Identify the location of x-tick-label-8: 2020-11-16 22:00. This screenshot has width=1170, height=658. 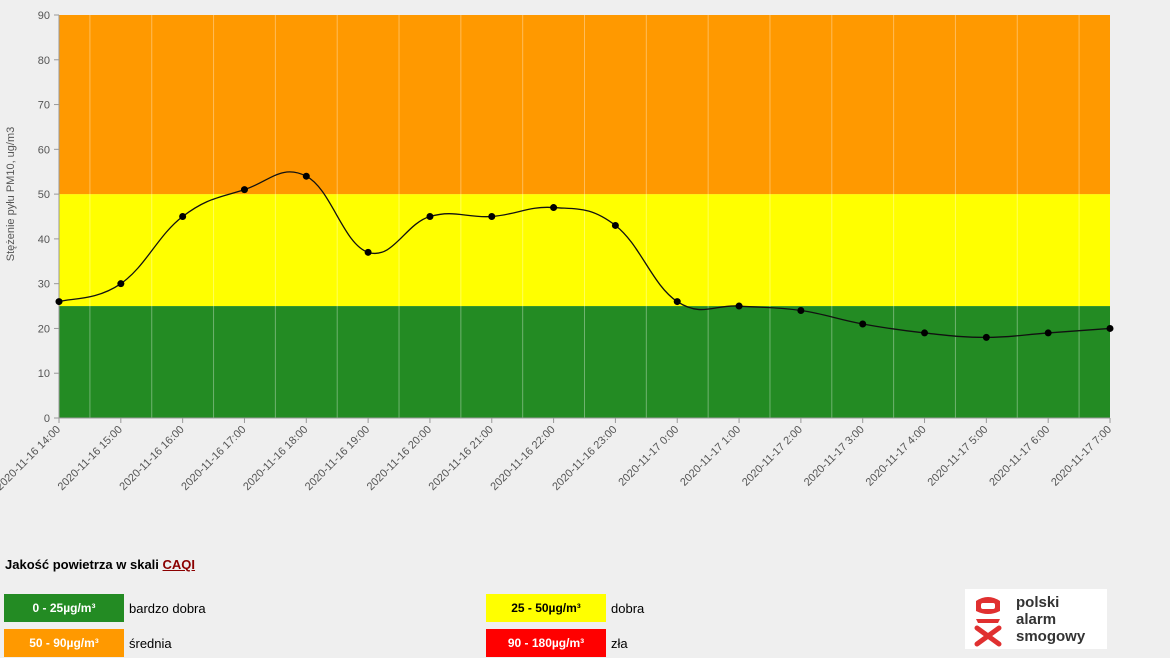
(522, 458).